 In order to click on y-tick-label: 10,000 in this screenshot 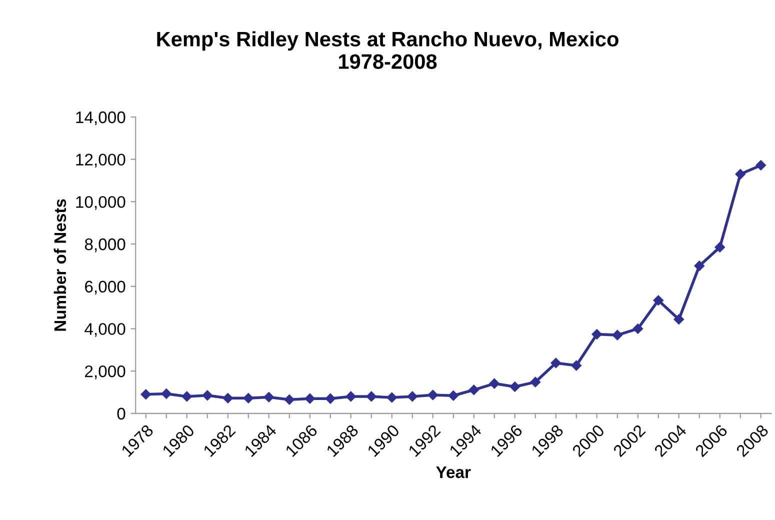, I will do `click(101, 203)`.